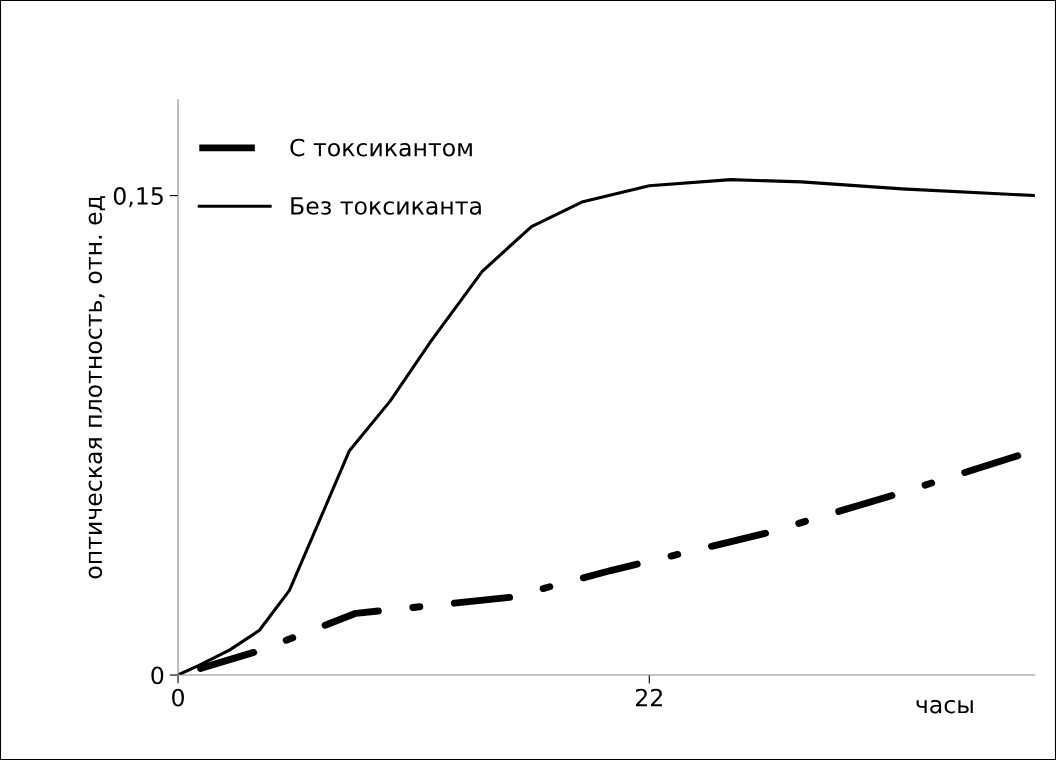  What do you see at coordinates (649, 697) in the screenshot?
I see `x-tick-label: 22` at bounding box center [649, 697].